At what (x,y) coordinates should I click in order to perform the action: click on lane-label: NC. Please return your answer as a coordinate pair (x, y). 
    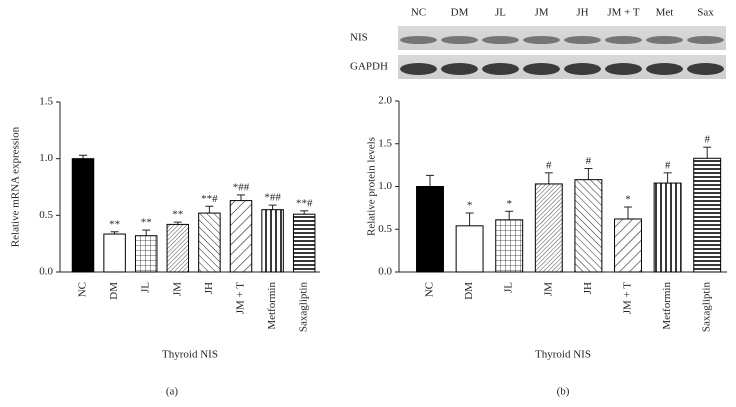
    Looking at the image, I should click on (418, 13).